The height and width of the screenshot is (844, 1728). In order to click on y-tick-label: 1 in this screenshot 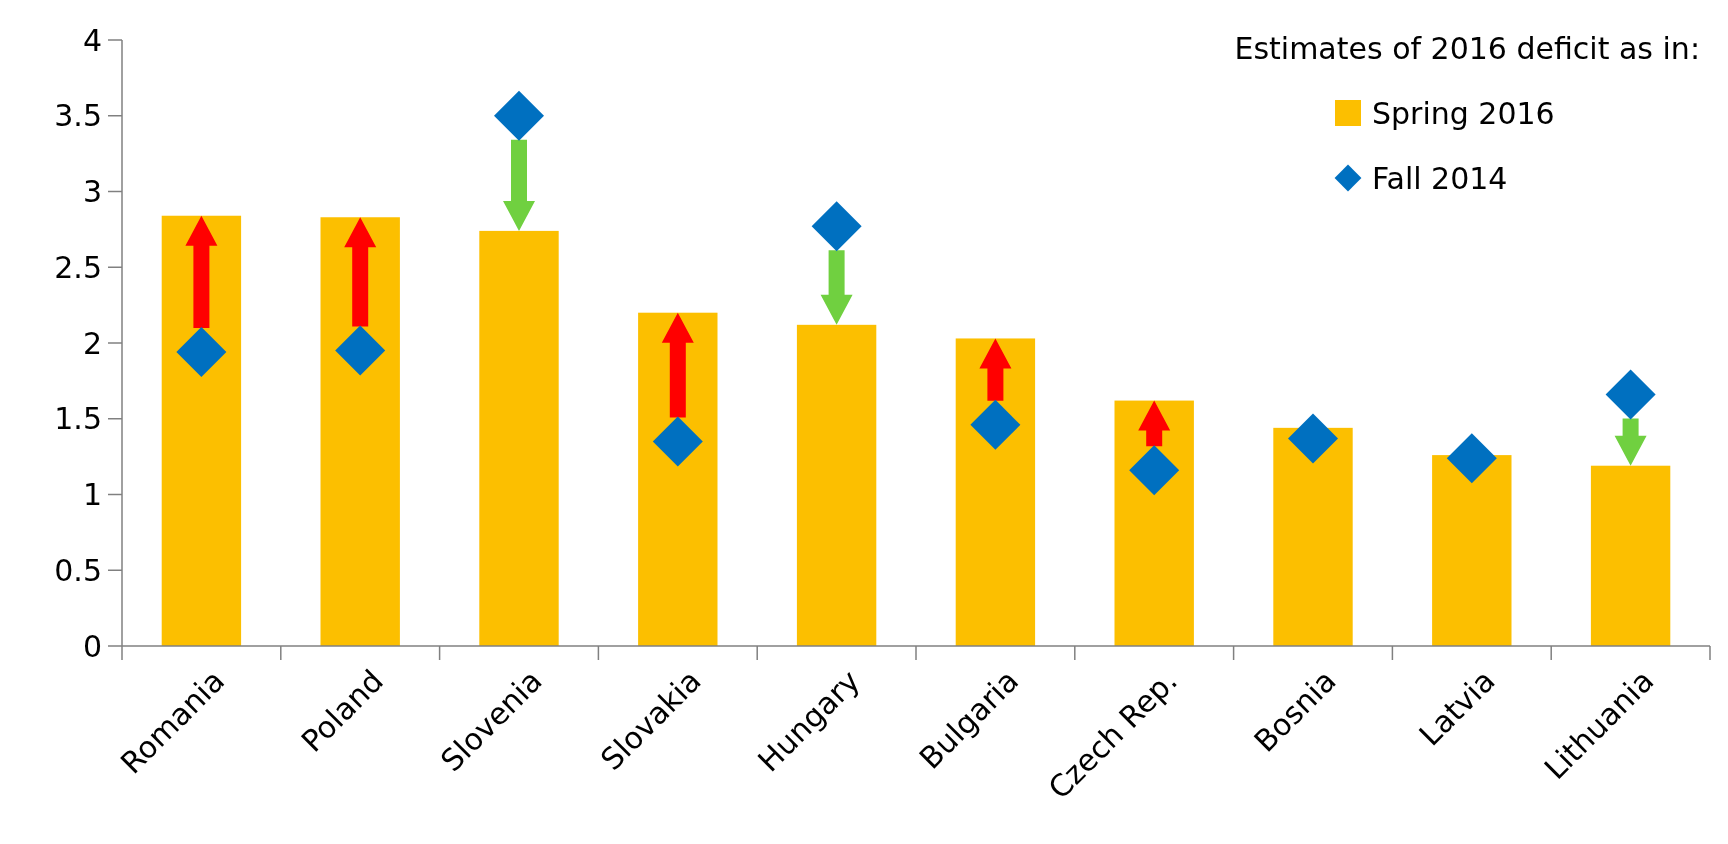, I will do `click(92, 494)`.